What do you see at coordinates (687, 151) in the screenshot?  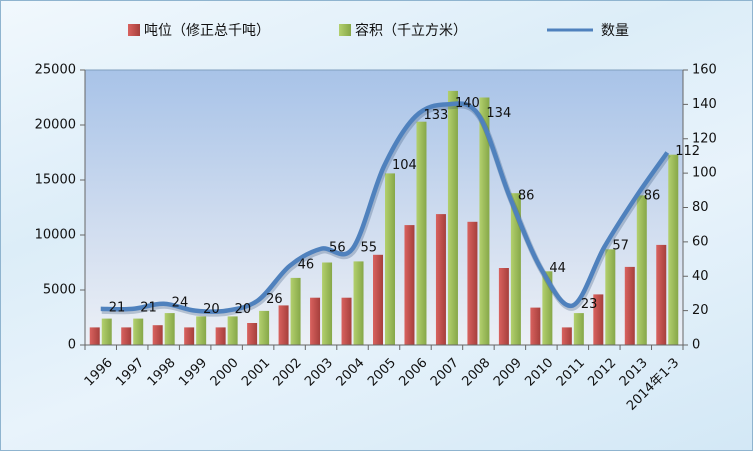 I see `data-label-18: 112` at bounding box center [687, 151].